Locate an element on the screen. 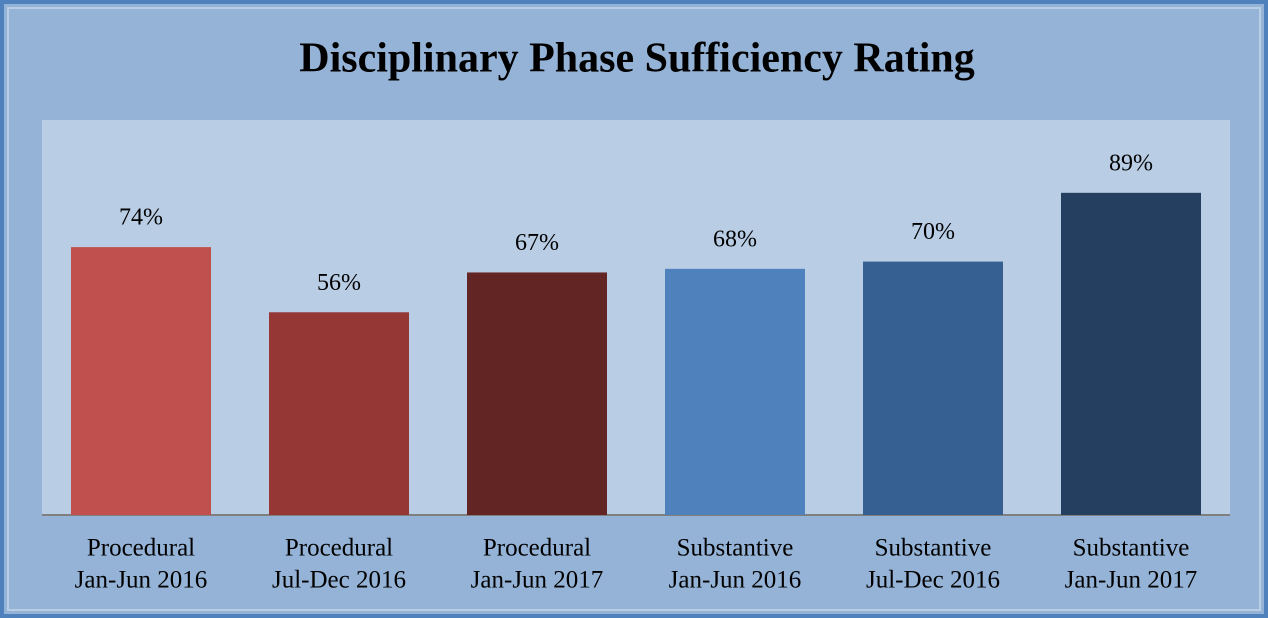 Image resolution: width=1268 pixels, height=618 pixels. data-label: 56% is located at coordinates (339, 283).